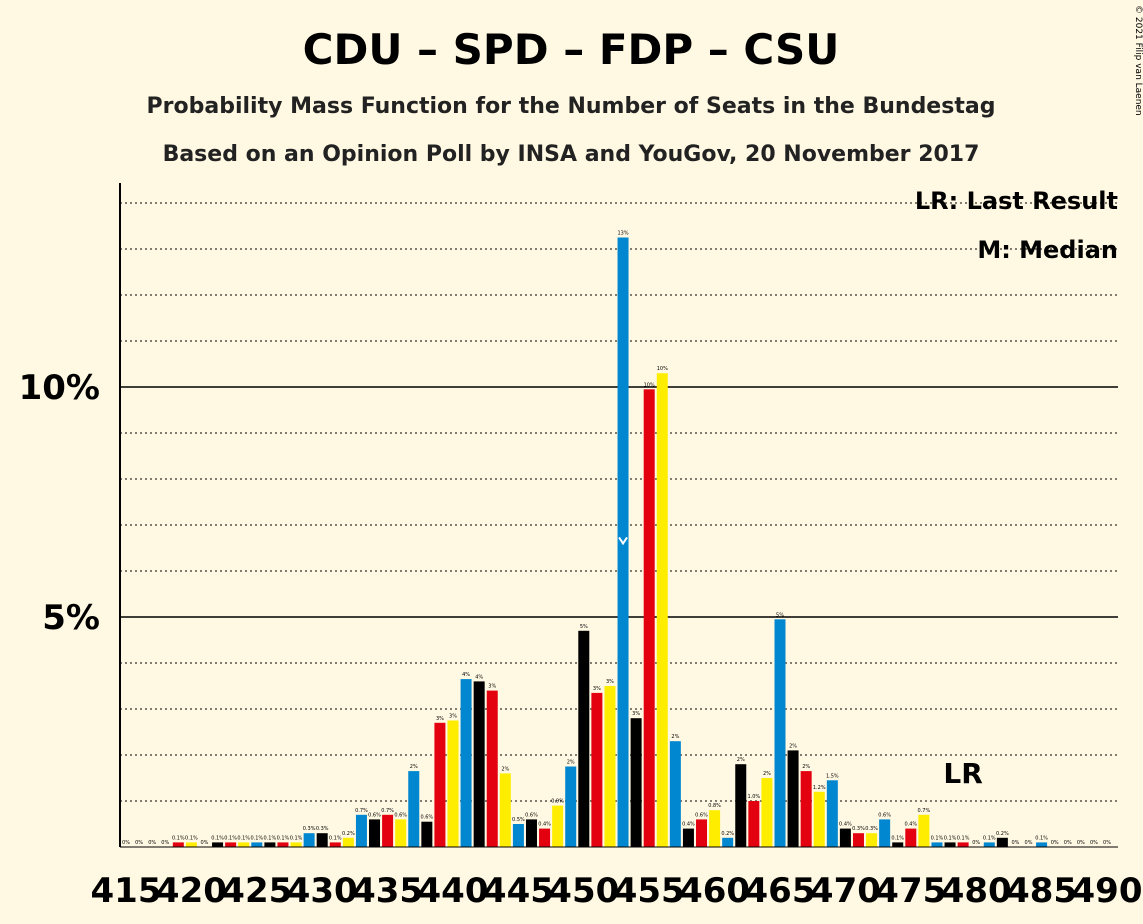  I want to click on x-tick-label: 460, so click(714, 891).